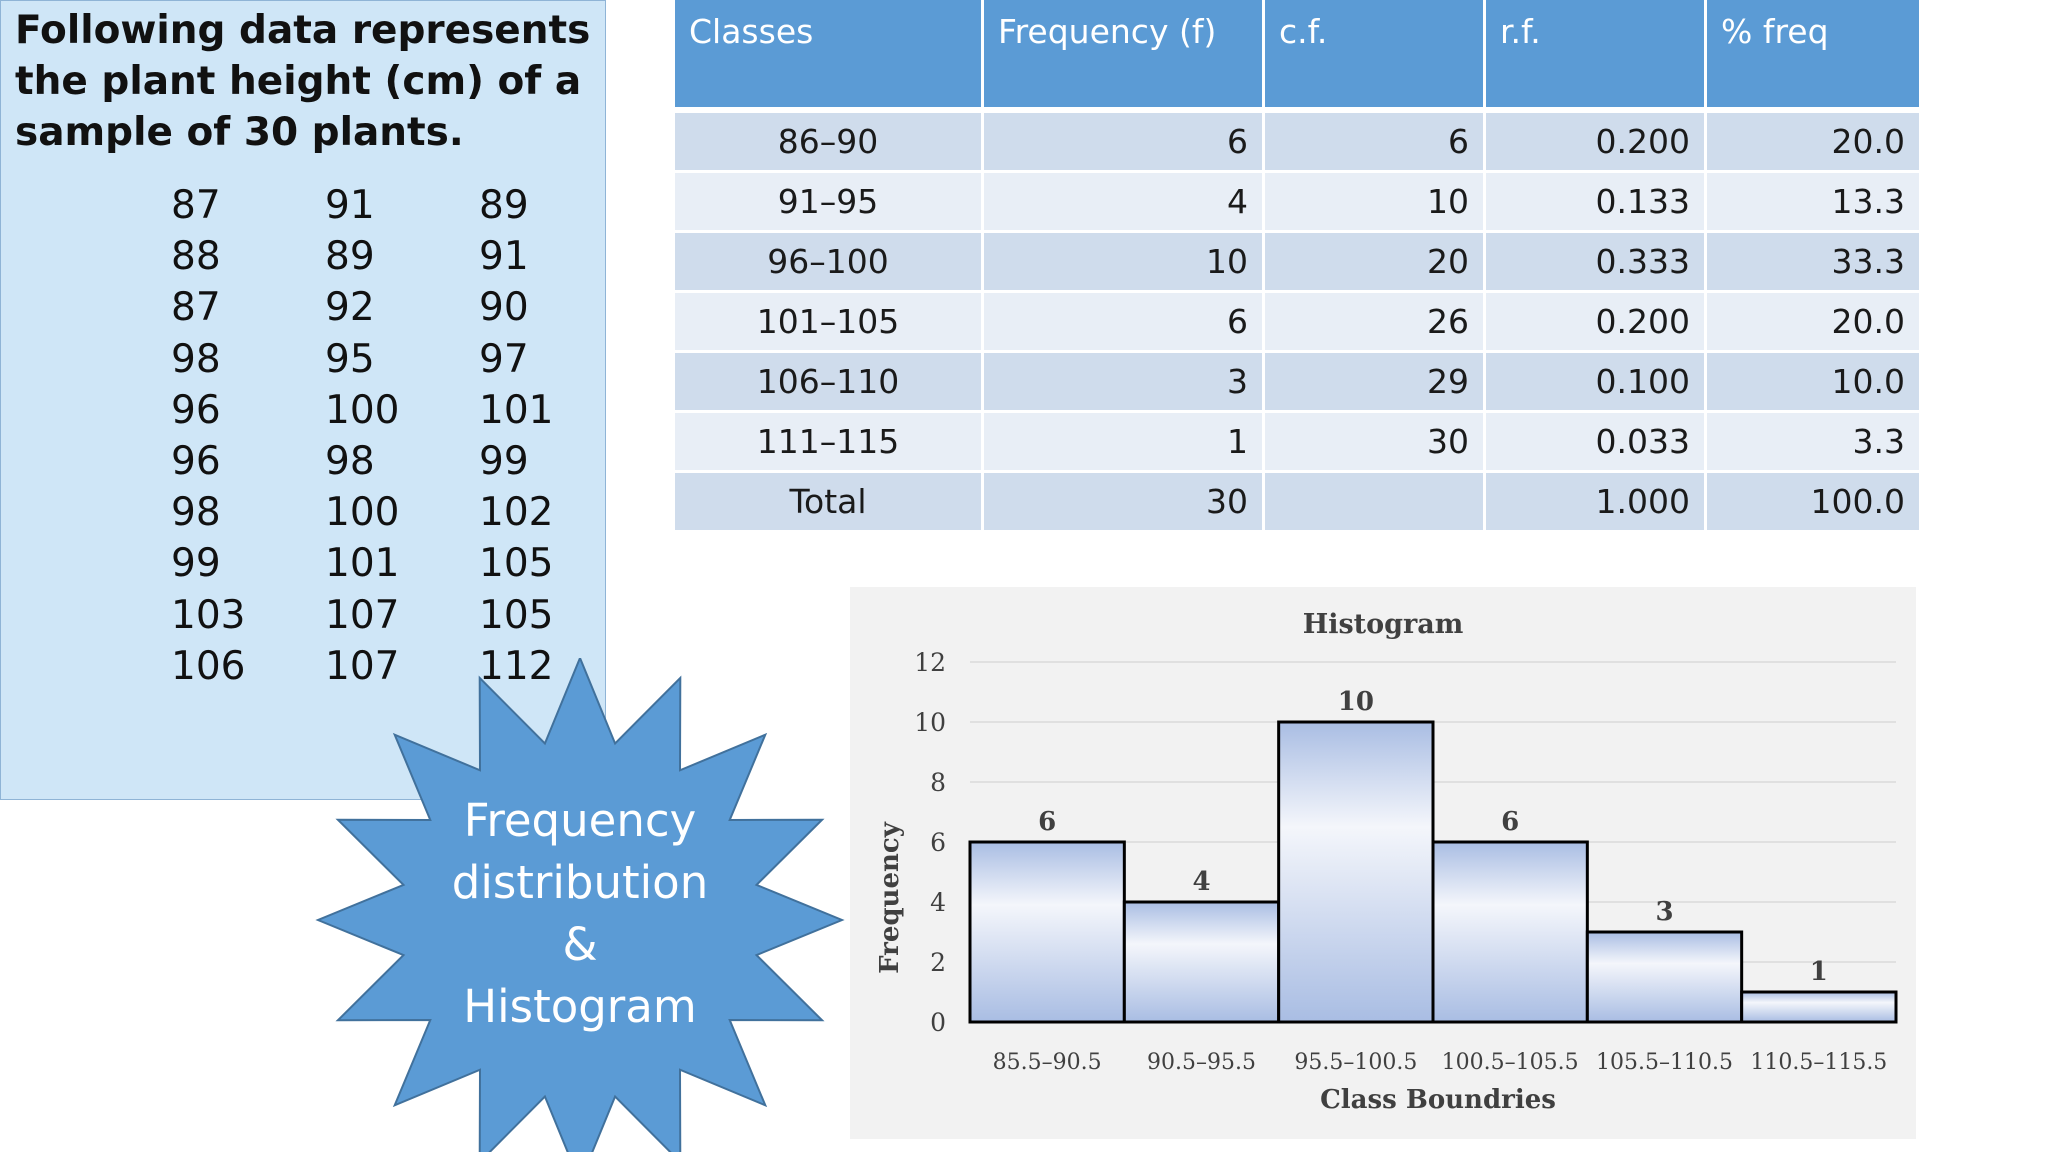 The image size is (2048, 1152). What do you see at coordinates (1047, 1062) in the screenshot?
I see `x-tick-label: 85.5–90.5` at bounding box center [1047, 1062].